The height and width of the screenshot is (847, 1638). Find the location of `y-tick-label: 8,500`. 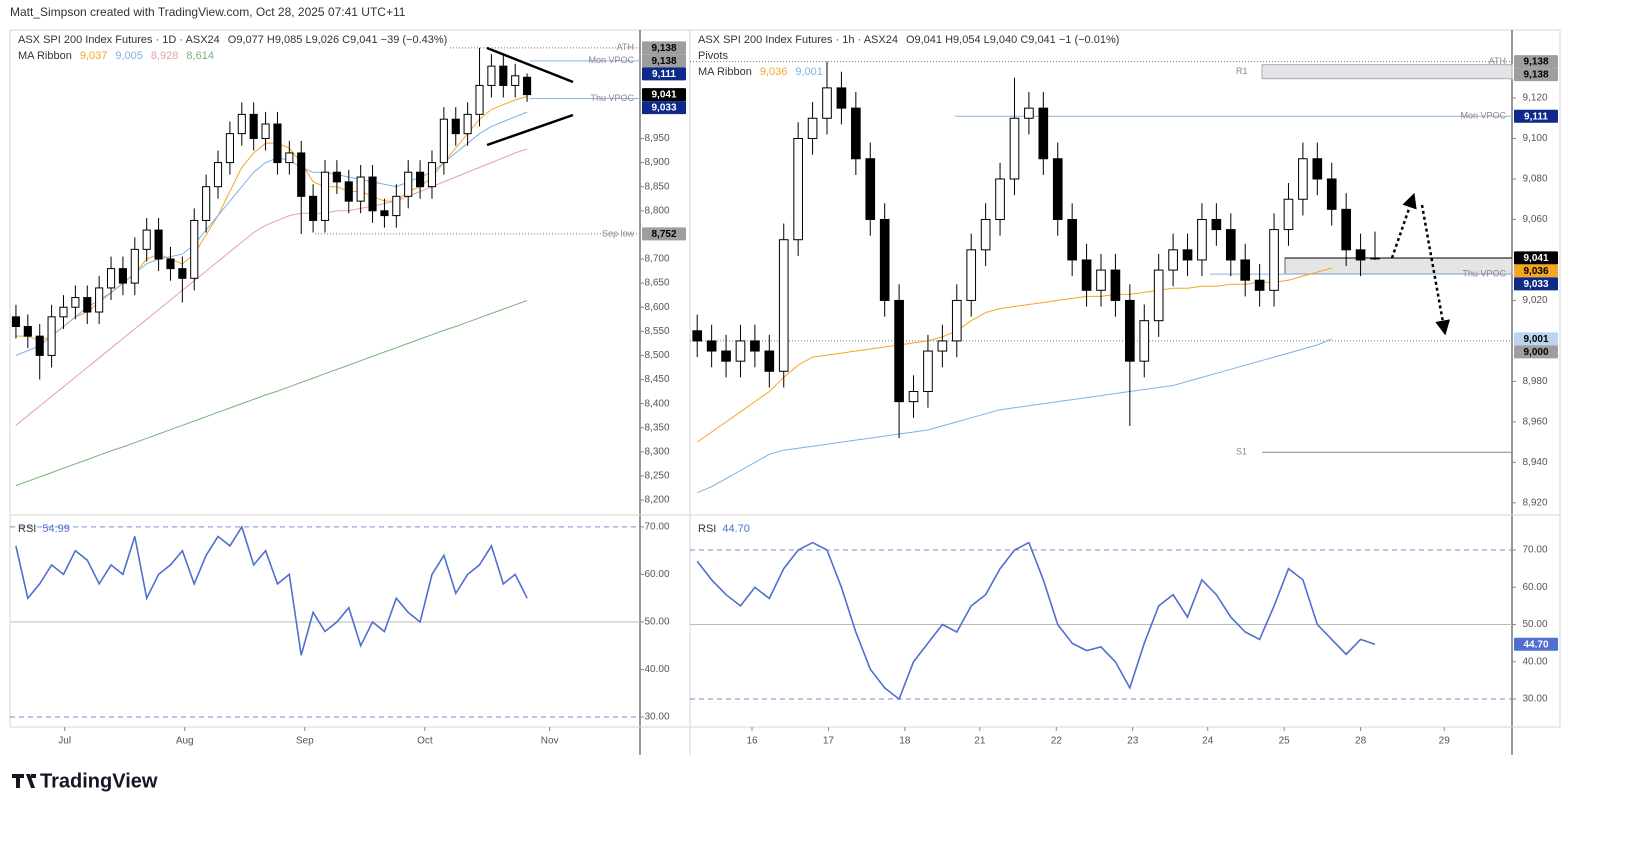

y-tick-label: 8,500 is located at coordinates (656, 355).